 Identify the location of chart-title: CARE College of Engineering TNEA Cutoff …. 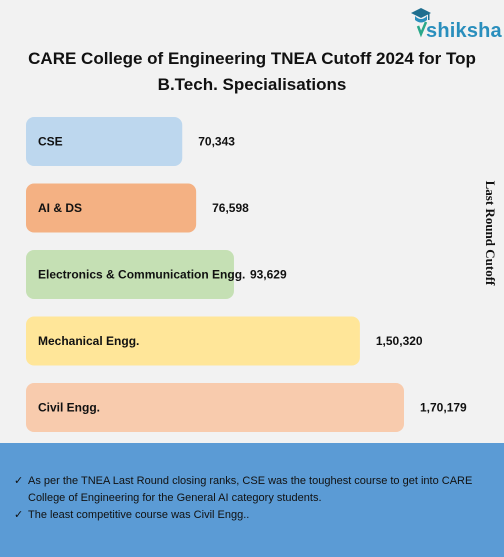
(252, 72).